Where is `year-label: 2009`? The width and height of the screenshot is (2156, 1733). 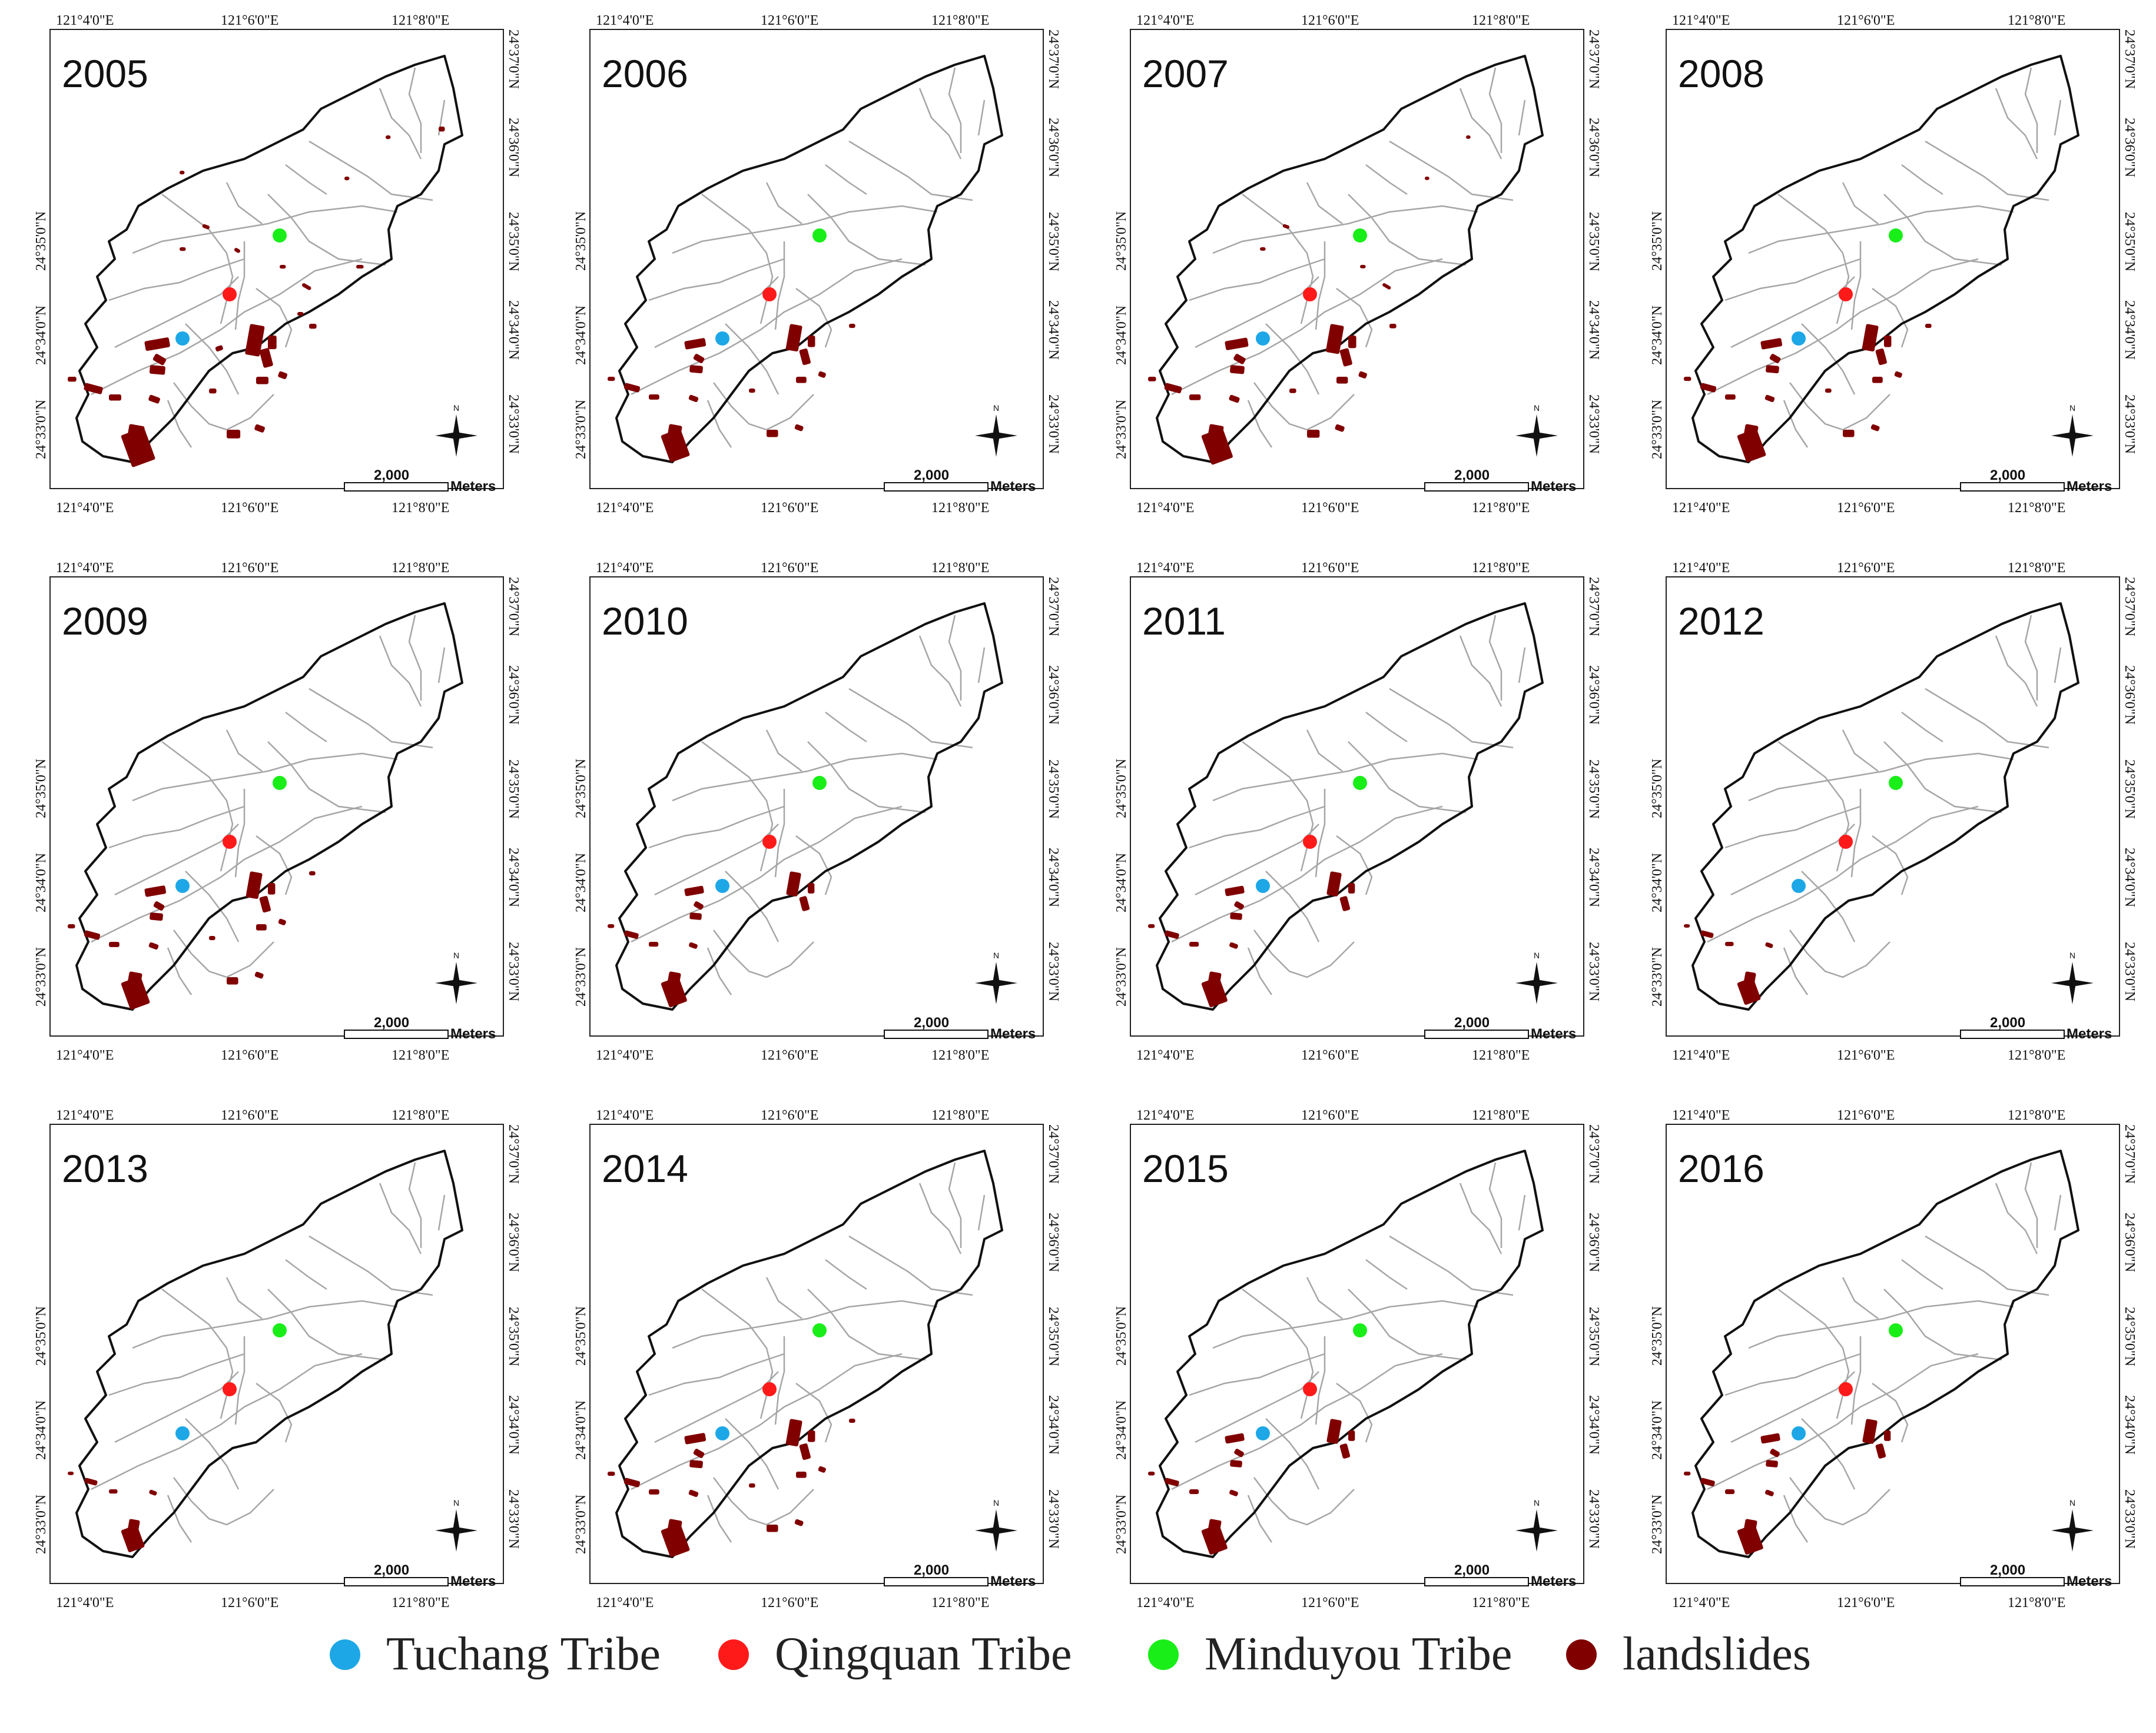 year-label: 2009 is located at coordinates (105, 621).